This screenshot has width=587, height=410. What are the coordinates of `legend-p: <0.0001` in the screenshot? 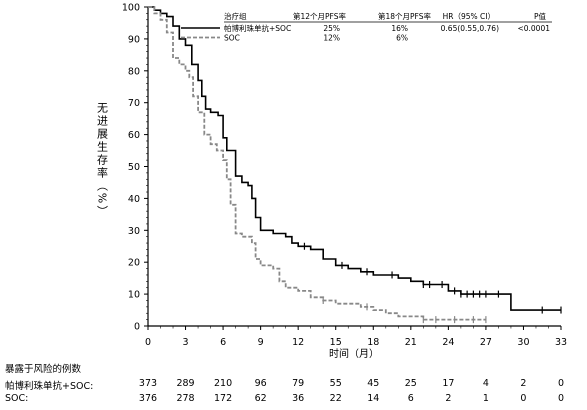 It's located at (533, 28).